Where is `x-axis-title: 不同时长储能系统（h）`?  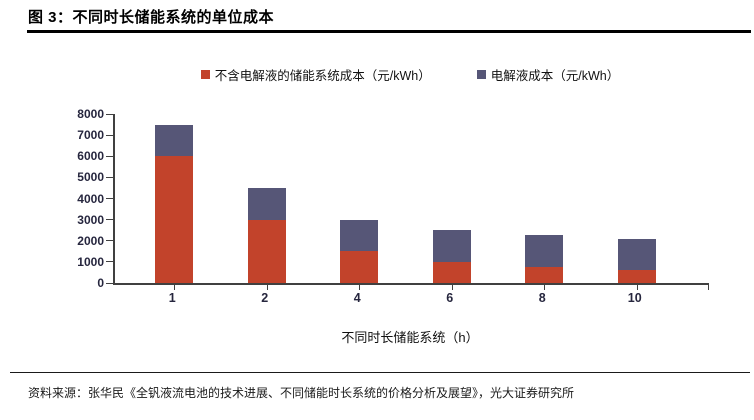
x-axis-title: 不同时长储能系统（h） is located at coordinates (410, 337).